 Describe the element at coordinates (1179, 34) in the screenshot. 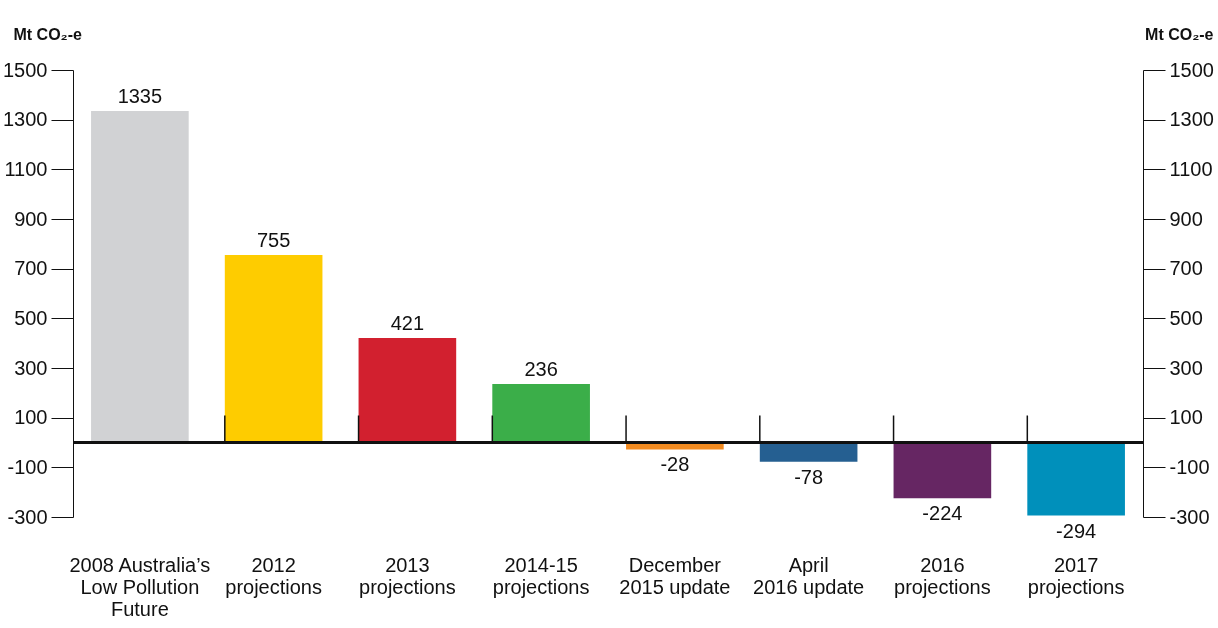

I see `y2-axis-title: Mt CO₂-e` at that location.